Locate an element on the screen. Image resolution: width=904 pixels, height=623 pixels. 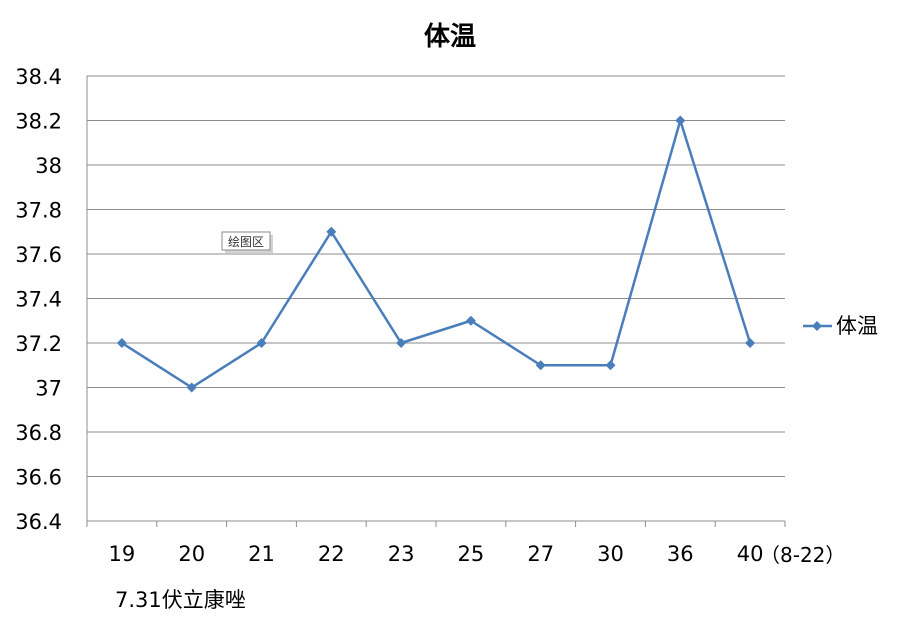
x-tick-label: 23 is located at coordinates (401, 554).